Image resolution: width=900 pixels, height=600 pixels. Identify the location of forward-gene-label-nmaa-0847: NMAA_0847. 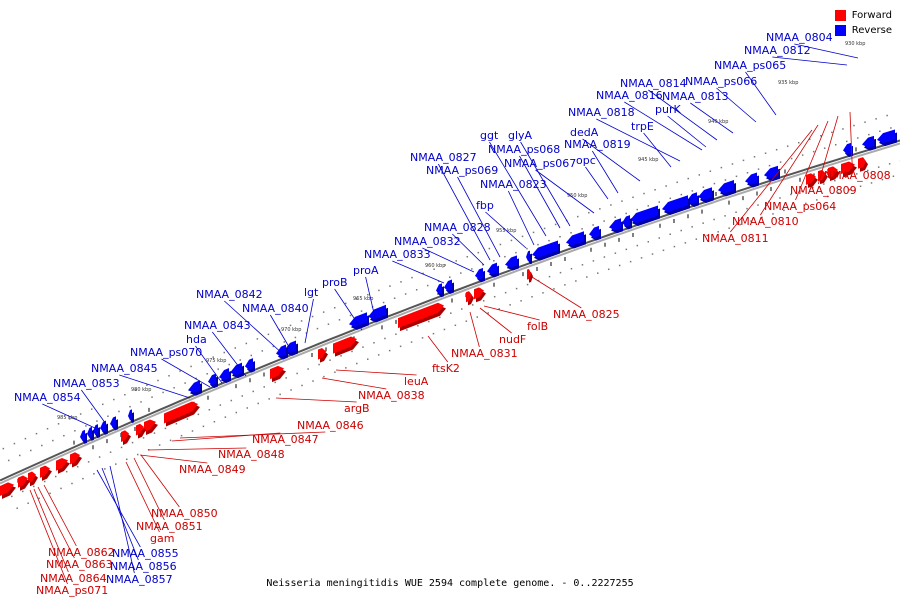
(285, 439).